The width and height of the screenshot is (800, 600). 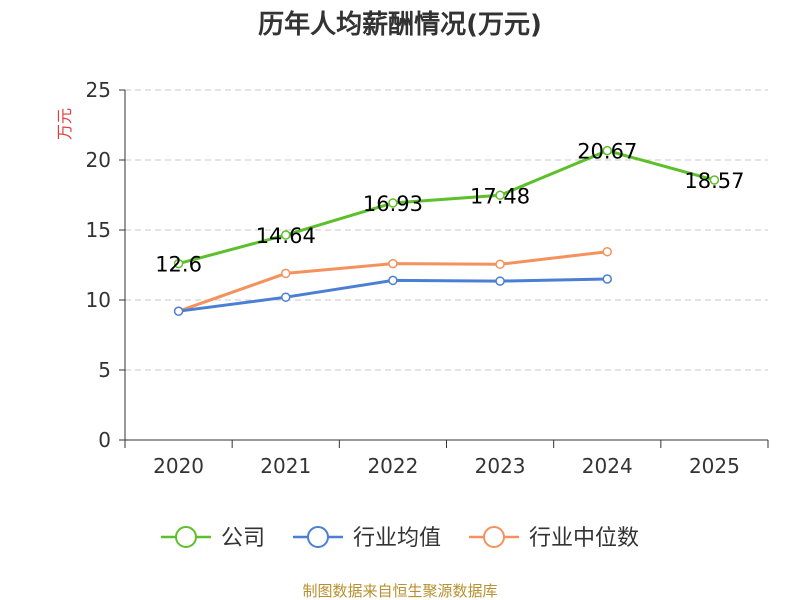 What do you see at coordinates (714, 466) in the screenshot?
I see `x-tick-label: 2025` at bounding box center [714, 466].